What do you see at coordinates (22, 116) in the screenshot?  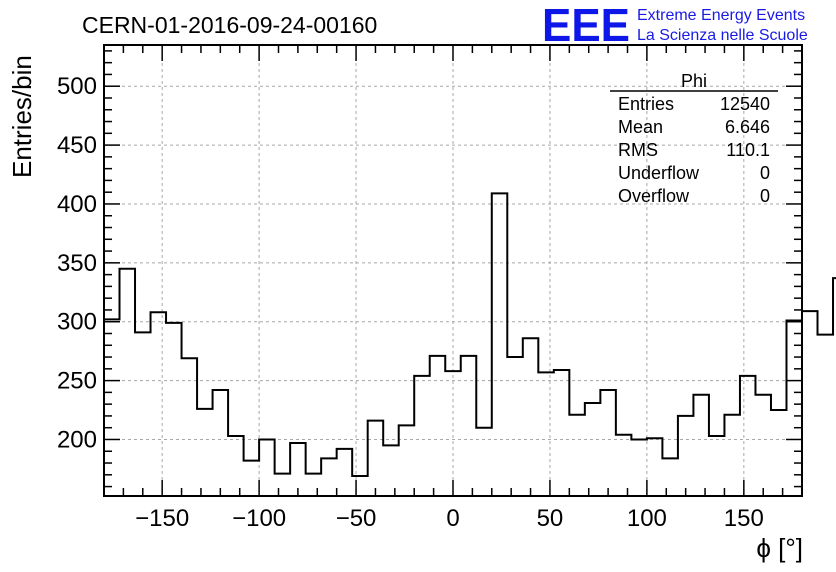 I see `y-axis-label: Entries/bin` at bounding box center [22, 116].